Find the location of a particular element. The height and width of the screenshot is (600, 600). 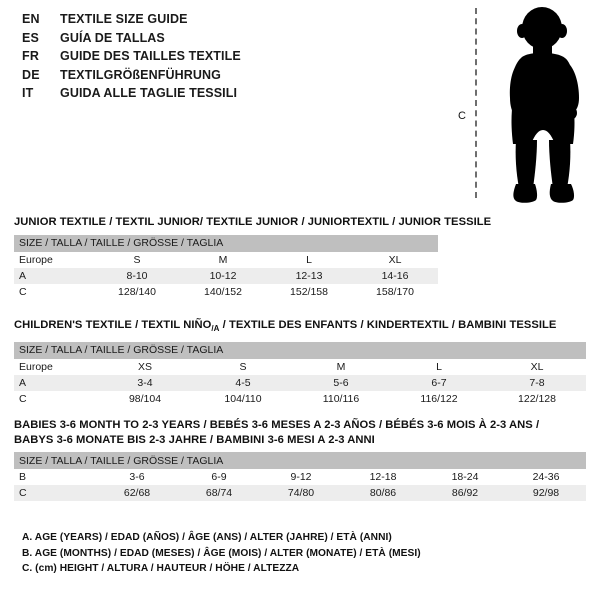

table-row: A 8-10 10-12 12-13 14-16 is located at coordinates (226, 275).